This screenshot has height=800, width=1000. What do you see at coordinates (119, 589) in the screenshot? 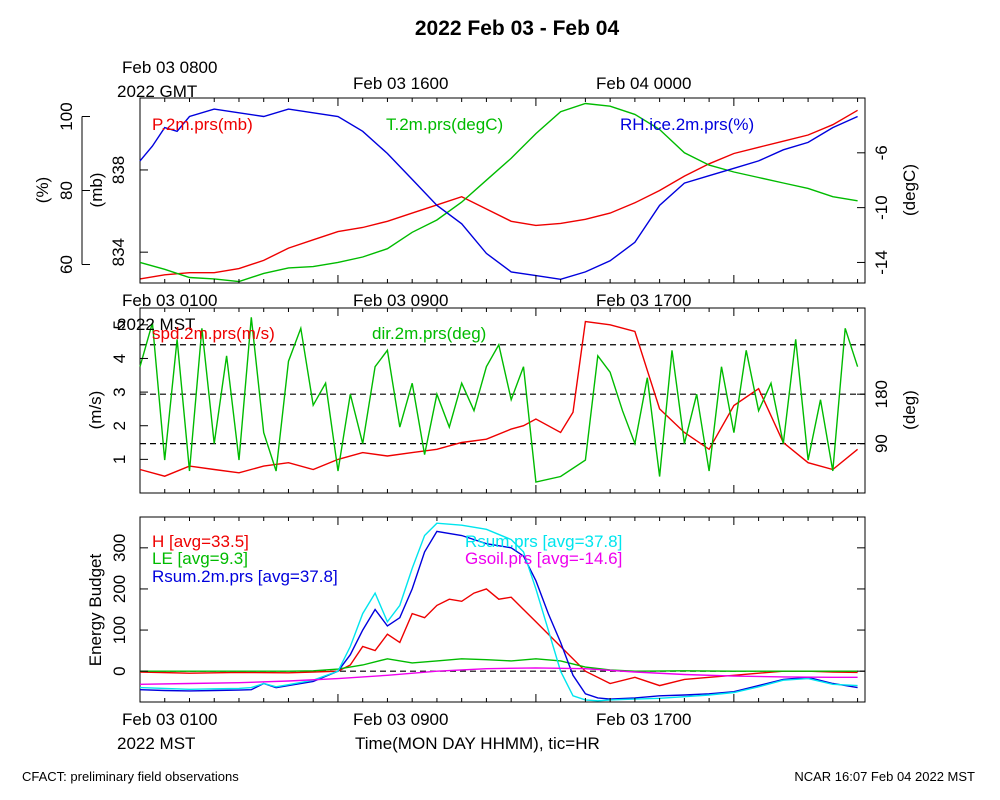
I see `energy-tick-label: 200` at bounding box center [119, 589].